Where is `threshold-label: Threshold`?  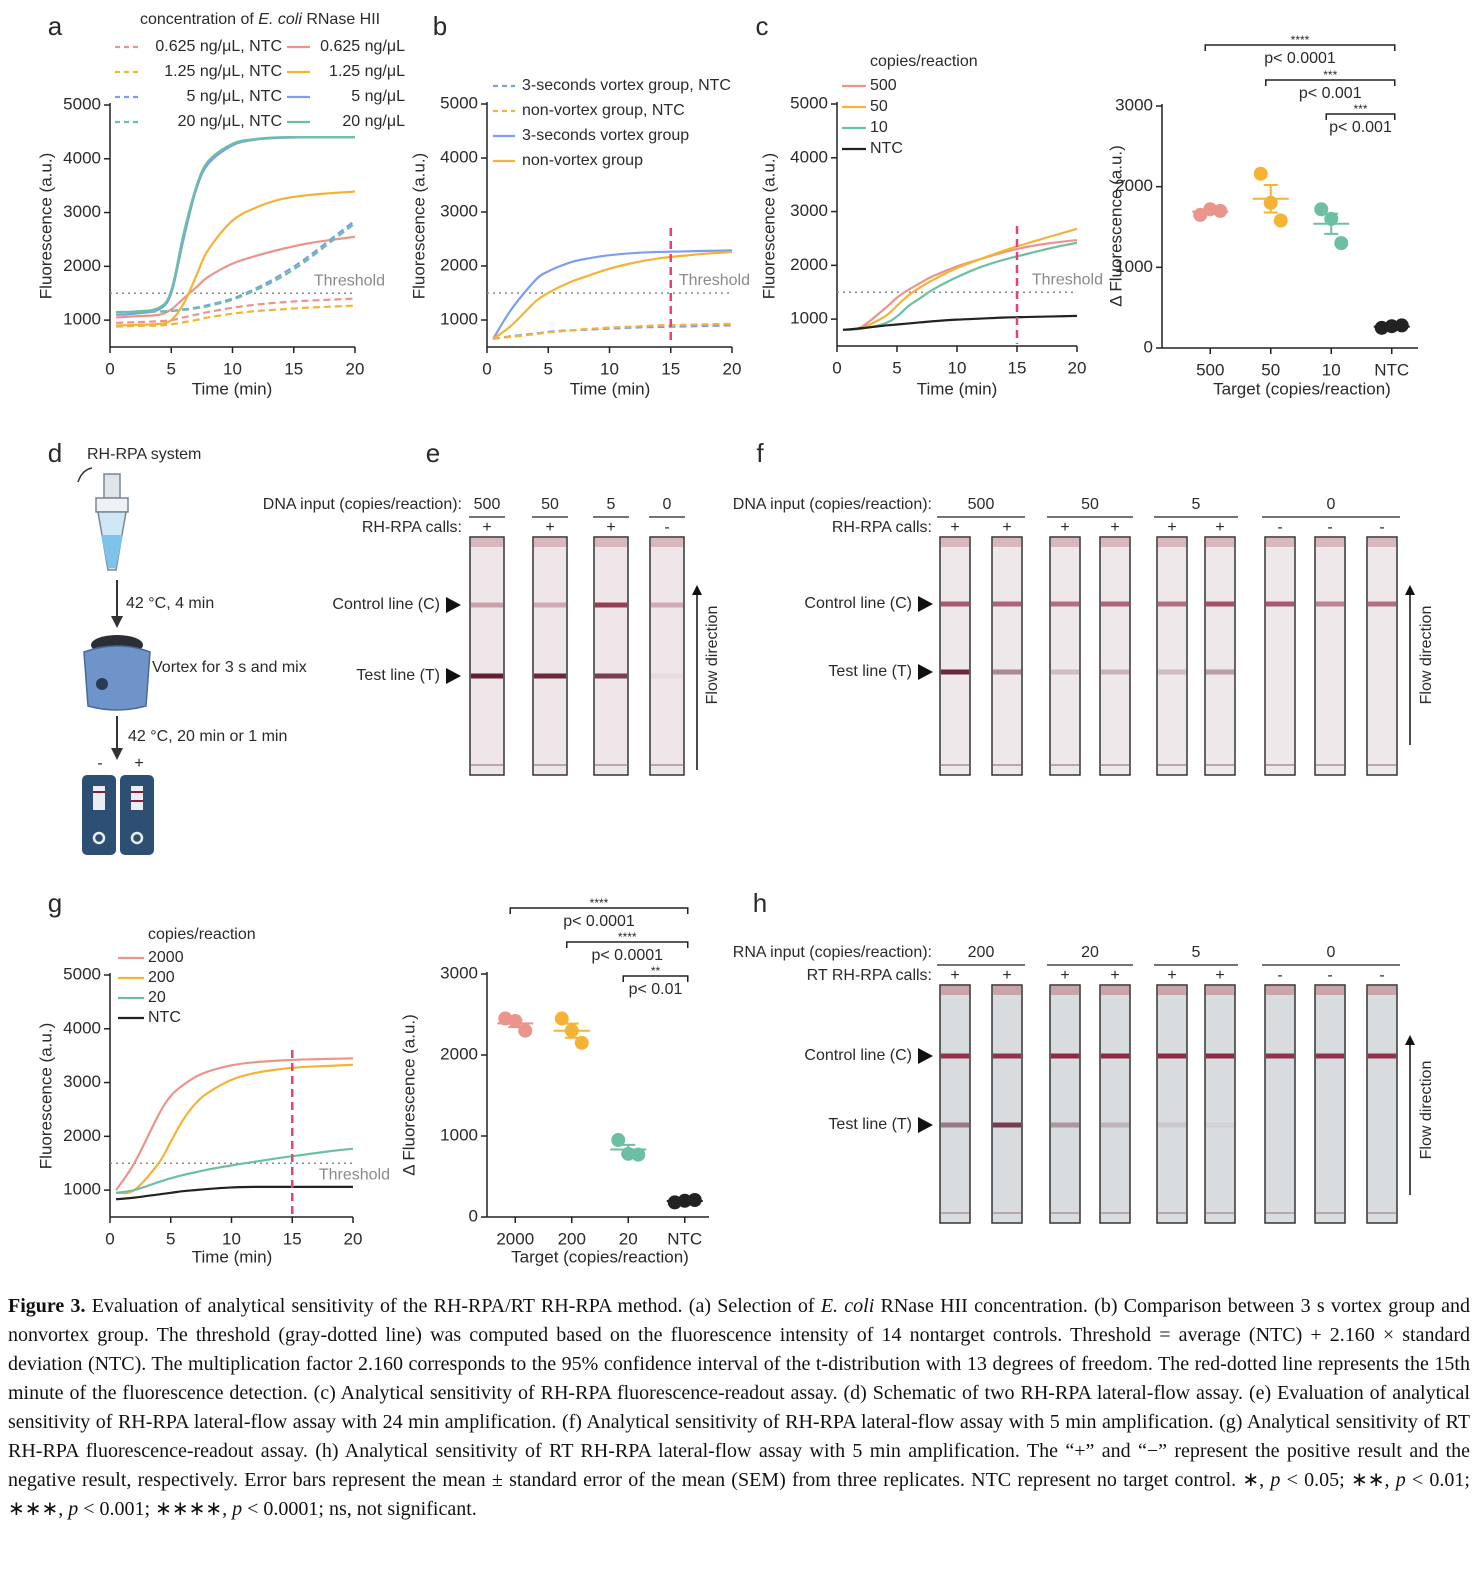 threshold-label: Threshold is located at coordinates (354, 1174).